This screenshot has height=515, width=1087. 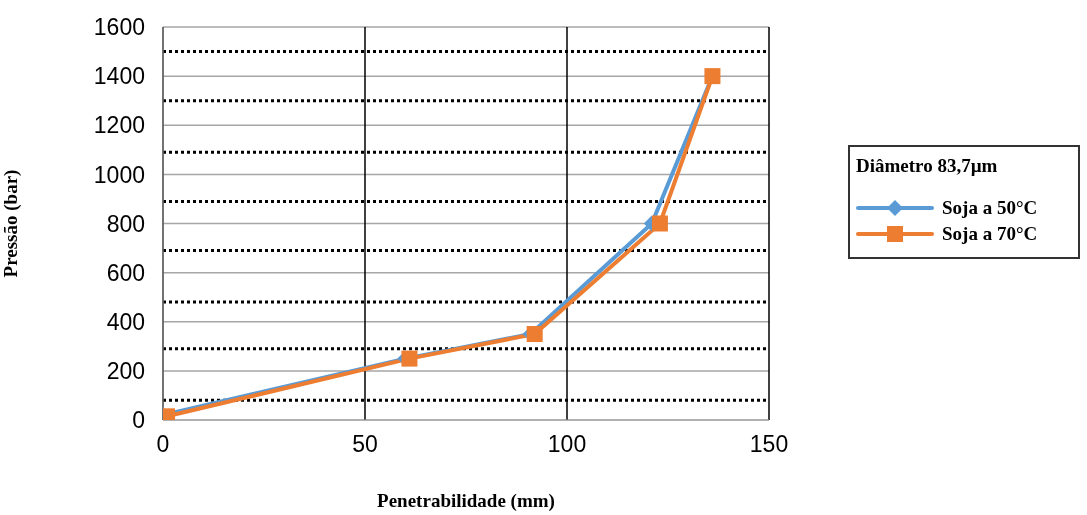 I want to click on y-tick-label: 200, so click(x=125, y=371).